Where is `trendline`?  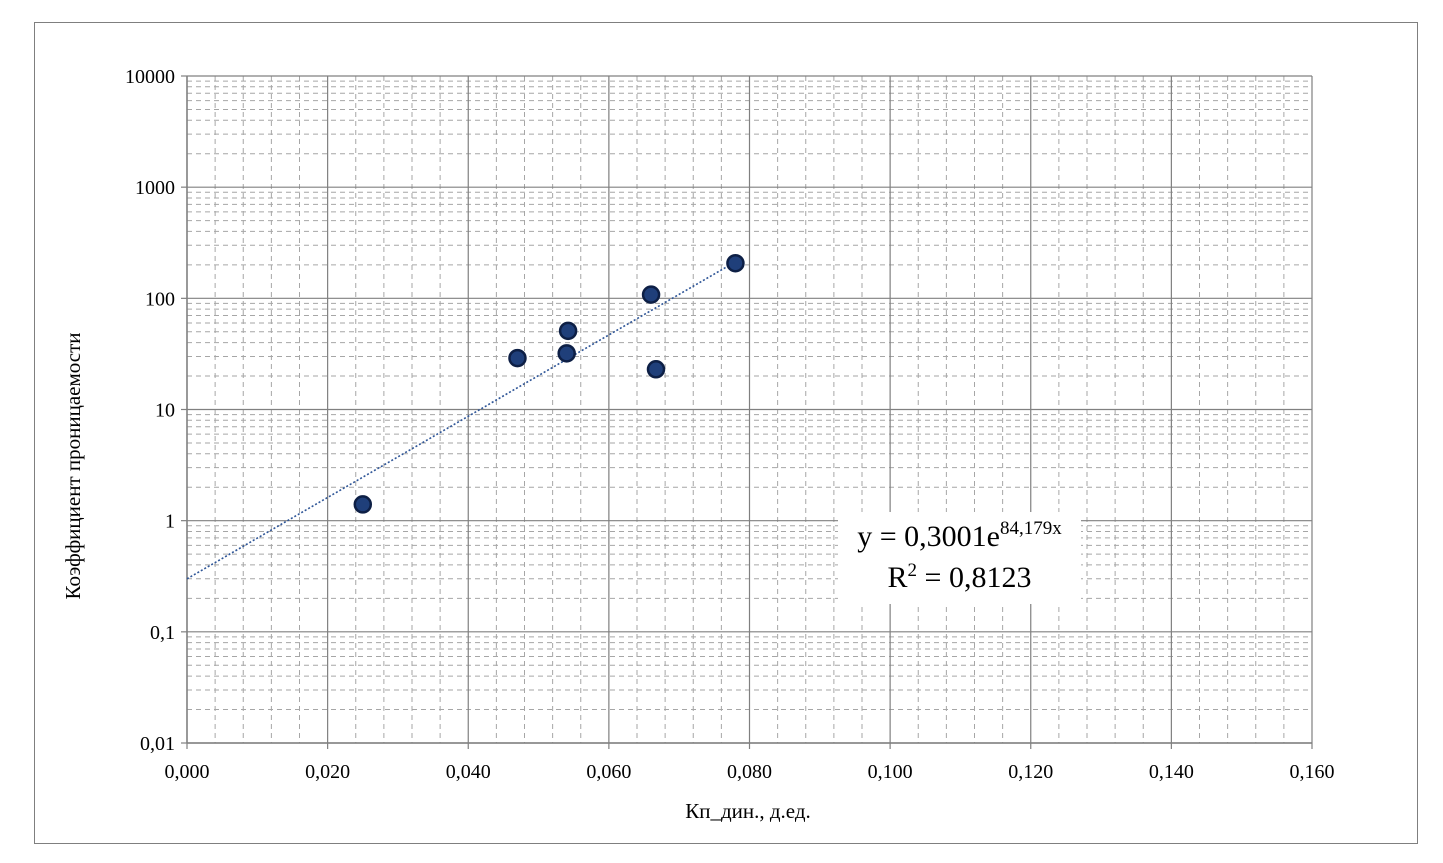
trendline is located at coordinates (461, 420).